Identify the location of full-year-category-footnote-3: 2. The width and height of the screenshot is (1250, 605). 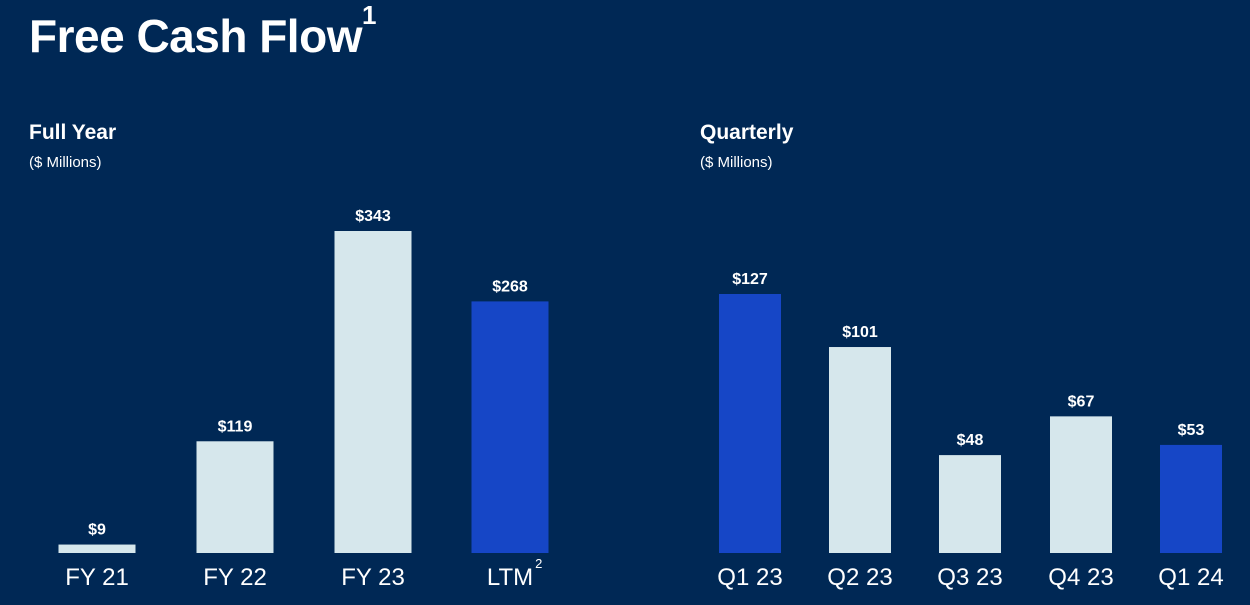
(538, 563).